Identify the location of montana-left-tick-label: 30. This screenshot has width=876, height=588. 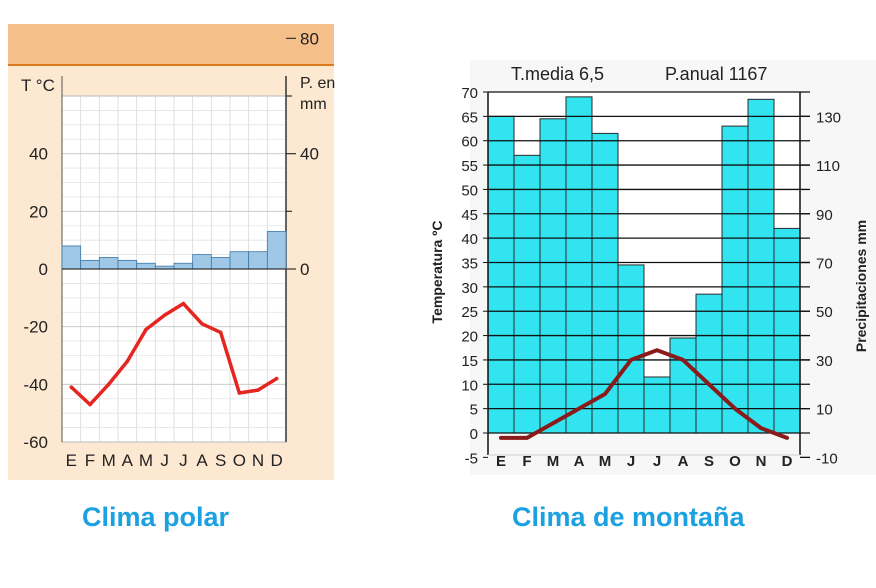
(469, 288).